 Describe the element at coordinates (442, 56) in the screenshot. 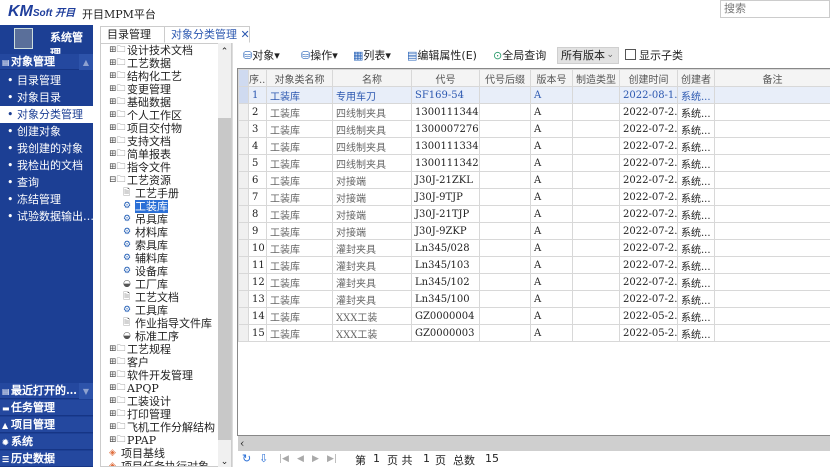

I see `edit-attributes-button: ▤编辑属性(E)` at that location.